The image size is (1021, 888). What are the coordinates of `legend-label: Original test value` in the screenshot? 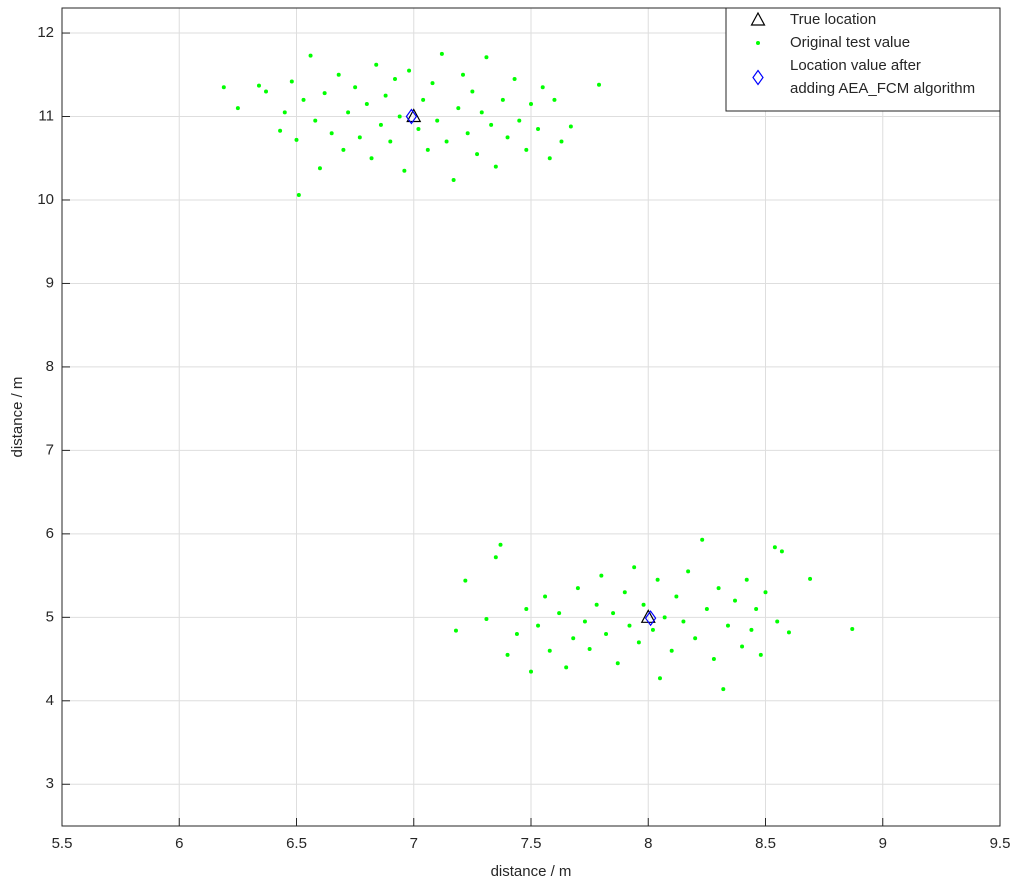 It's located at (850, 42).